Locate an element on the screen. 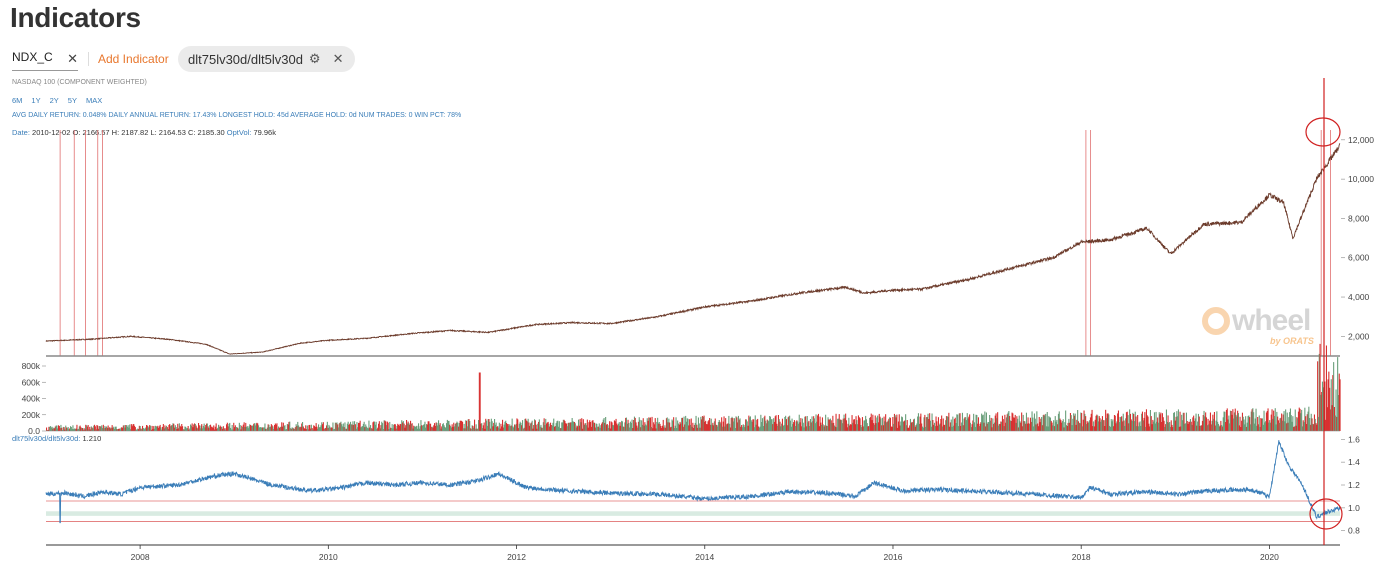 The height and width of the screenshot is (572, 1382). range-5y: 5Y is located at coordinates (72, 100).